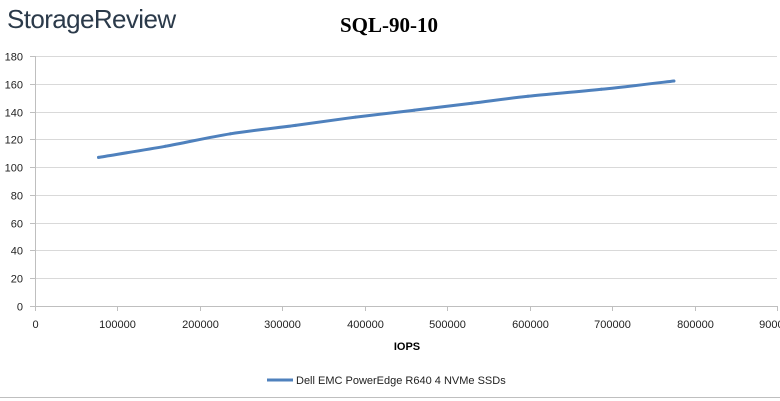 This screenshot has width=780, height=401. I want to click on y-tick-label: 160, so click(14, 86).